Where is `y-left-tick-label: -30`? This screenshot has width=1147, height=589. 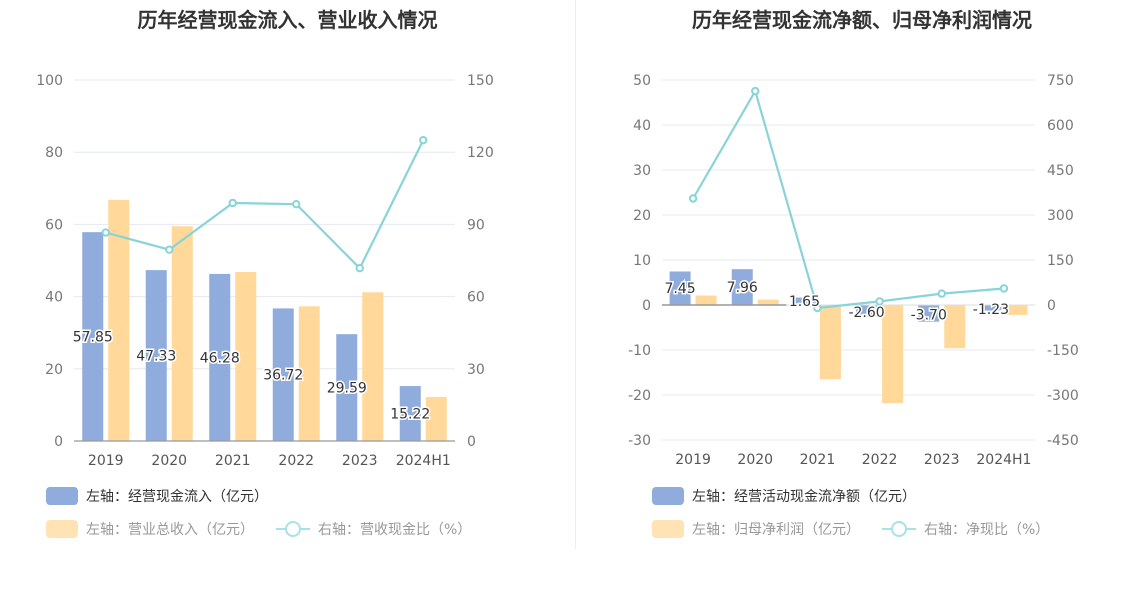
y-left-tick-label: -30 is located at coordinates (639, 441).